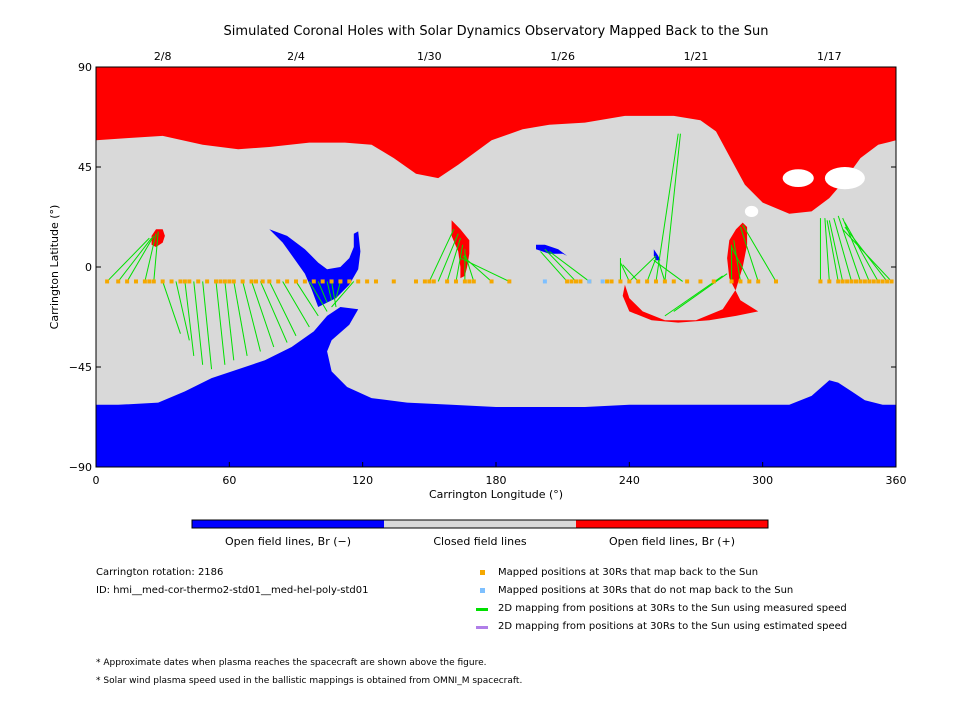 The height and width of the screenshot is (720, 960). I want to click on east-patch, so click(158, 238).